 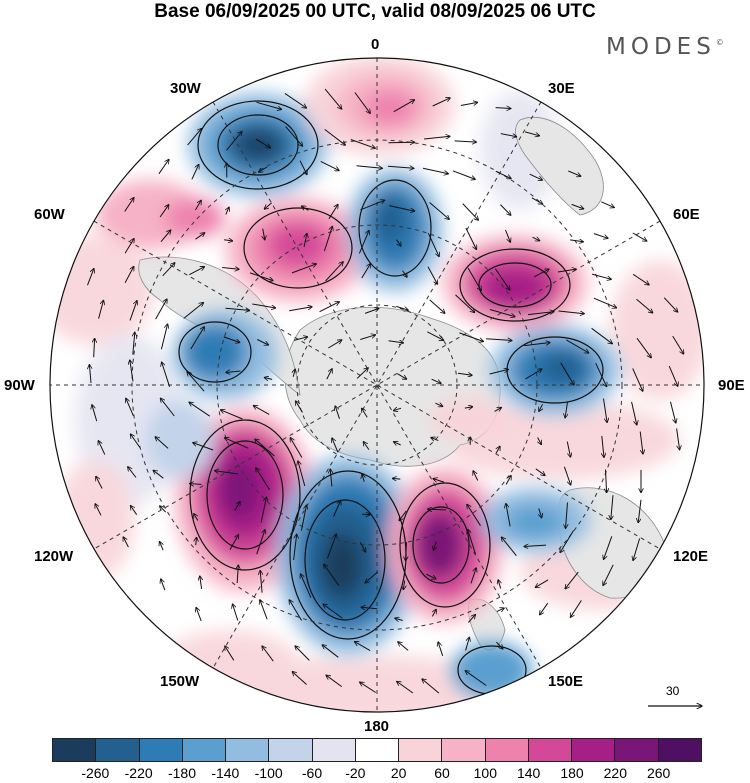 What do you see at coordinates (615, 773) in the screenshot?
I see `colorbar-tick-label: 220` at bounding box center [615, 773].